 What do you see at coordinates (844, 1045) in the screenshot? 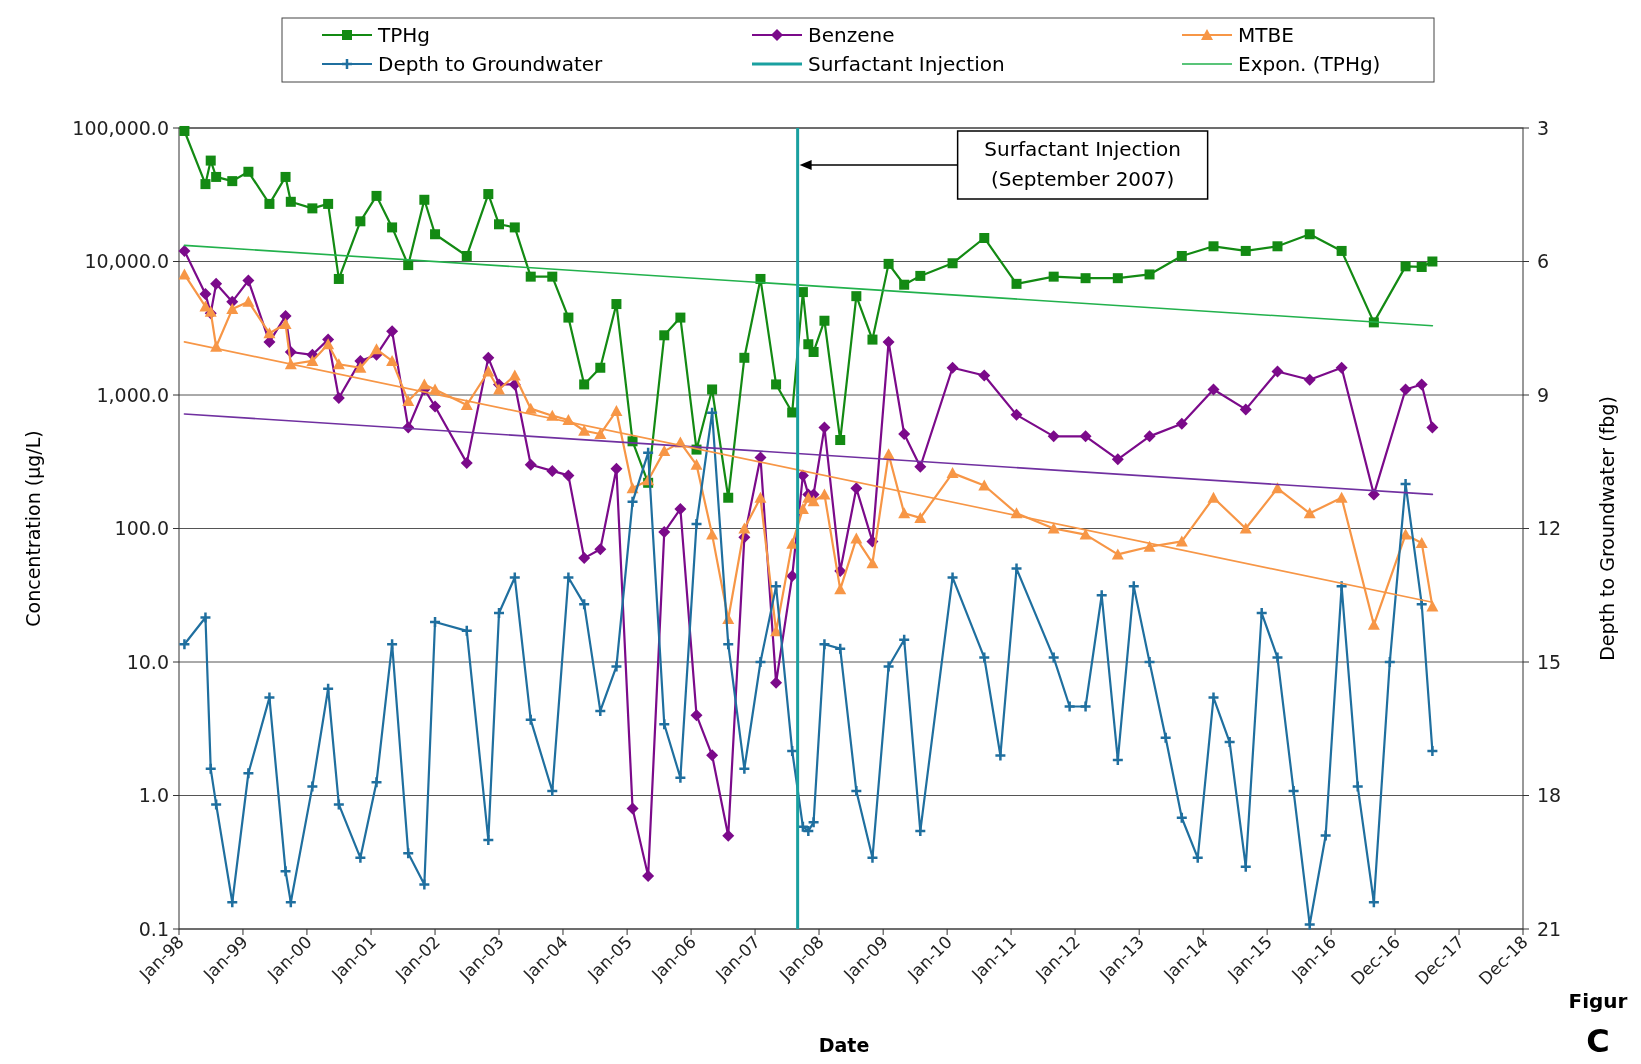
I see `x-axis-title: Date` at bounding box center [844, 1045].